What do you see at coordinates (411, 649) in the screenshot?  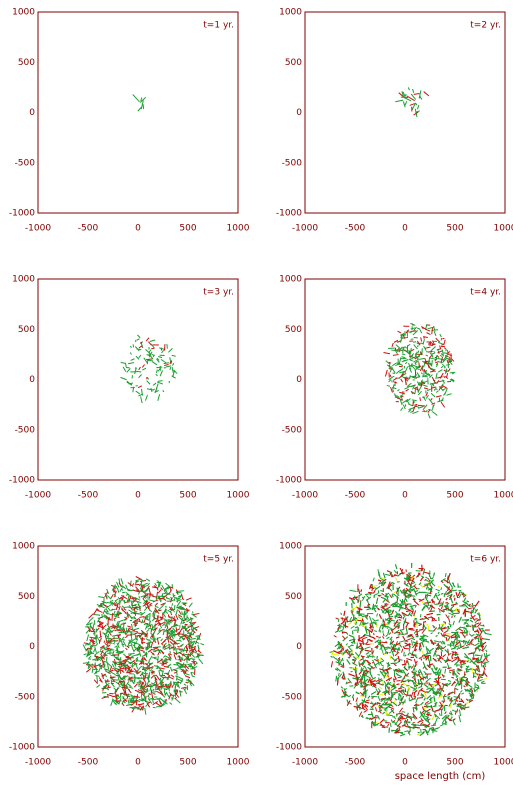 I see `growth-pattern` at bounding box center [411, 649].